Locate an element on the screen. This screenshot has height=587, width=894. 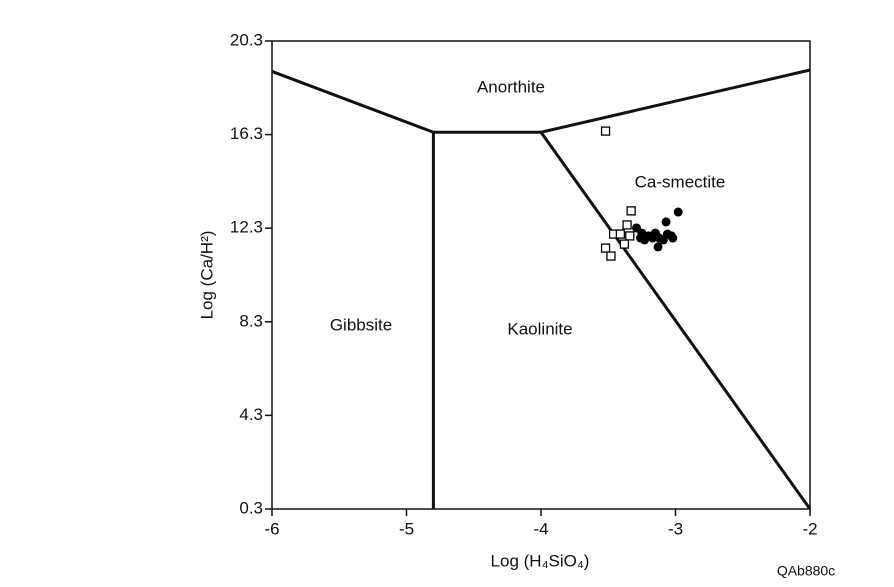
region-label: Ca-smectite is located at coordinates (680, 181).